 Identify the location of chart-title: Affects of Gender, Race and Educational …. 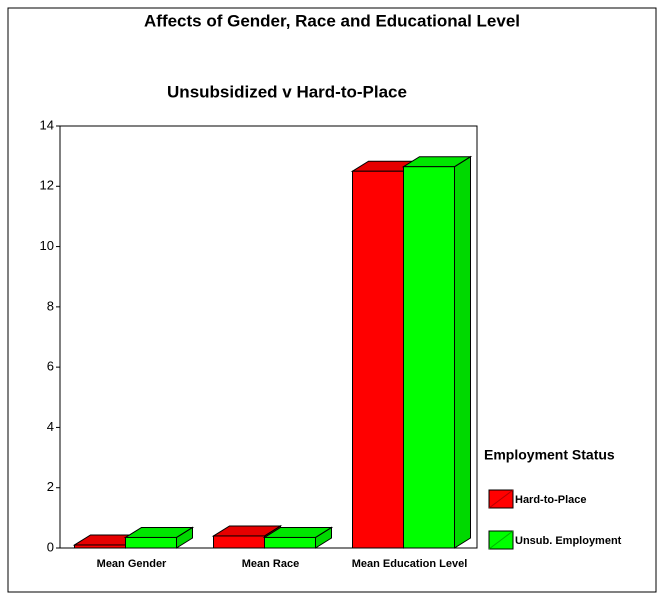
(332, 20).